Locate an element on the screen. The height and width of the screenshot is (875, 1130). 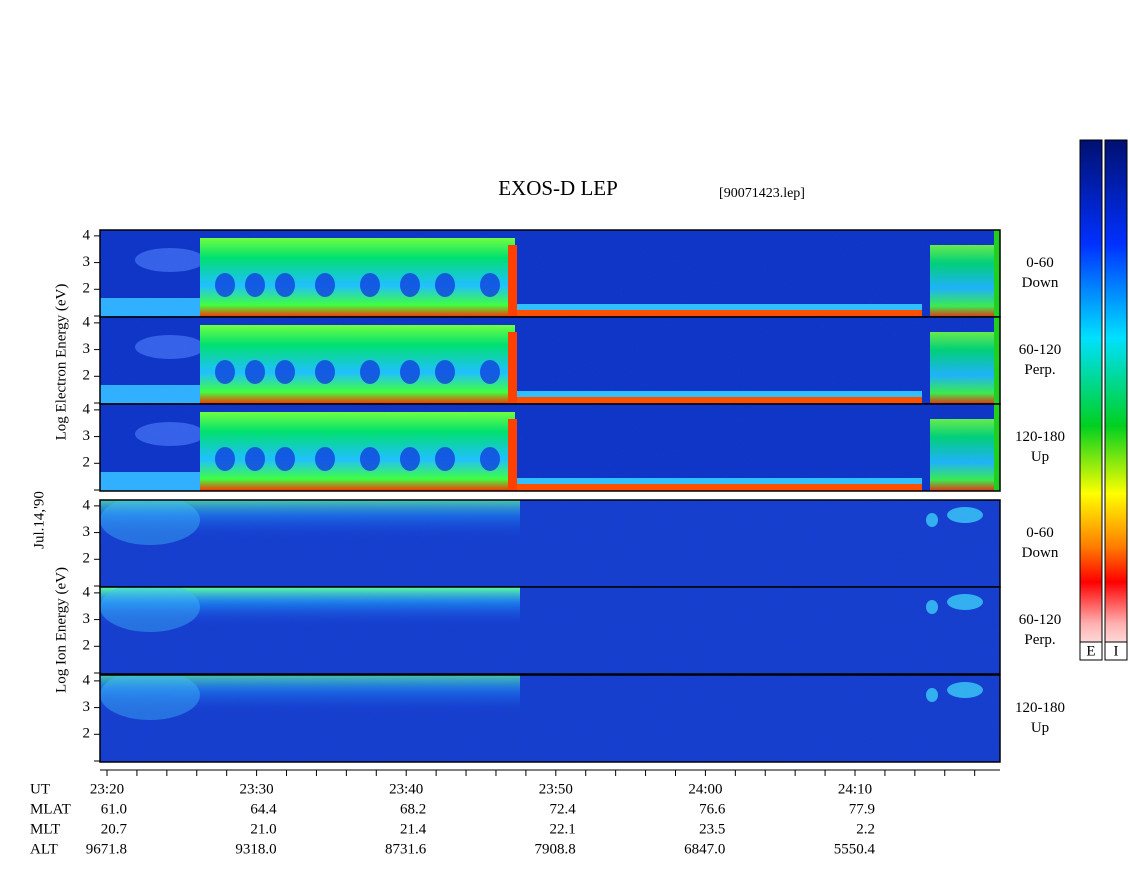
colorbar-e is located at coordinates (1091, 400).